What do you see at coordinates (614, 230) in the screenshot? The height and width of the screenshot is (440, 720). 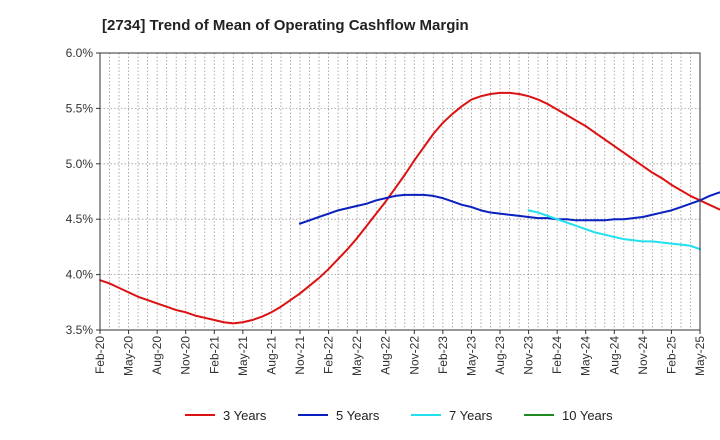 I see `series-line-7-years` at bounding box center [614, 230].